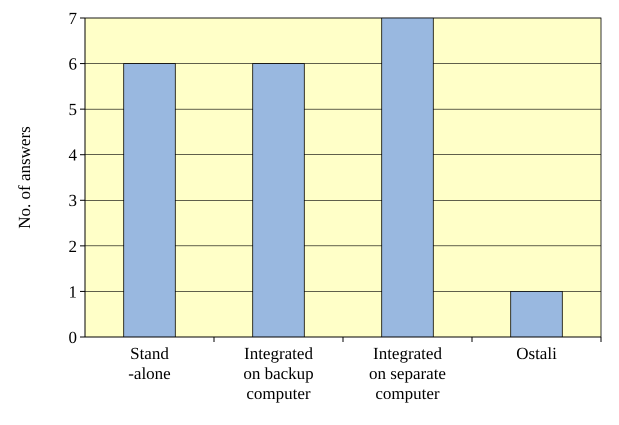 This screenshot has width=619, height=425. What do you see at coordinates (72, 292) in the screenshot?
I see `y-tick-label: 1` at bounding box center [72, 292].